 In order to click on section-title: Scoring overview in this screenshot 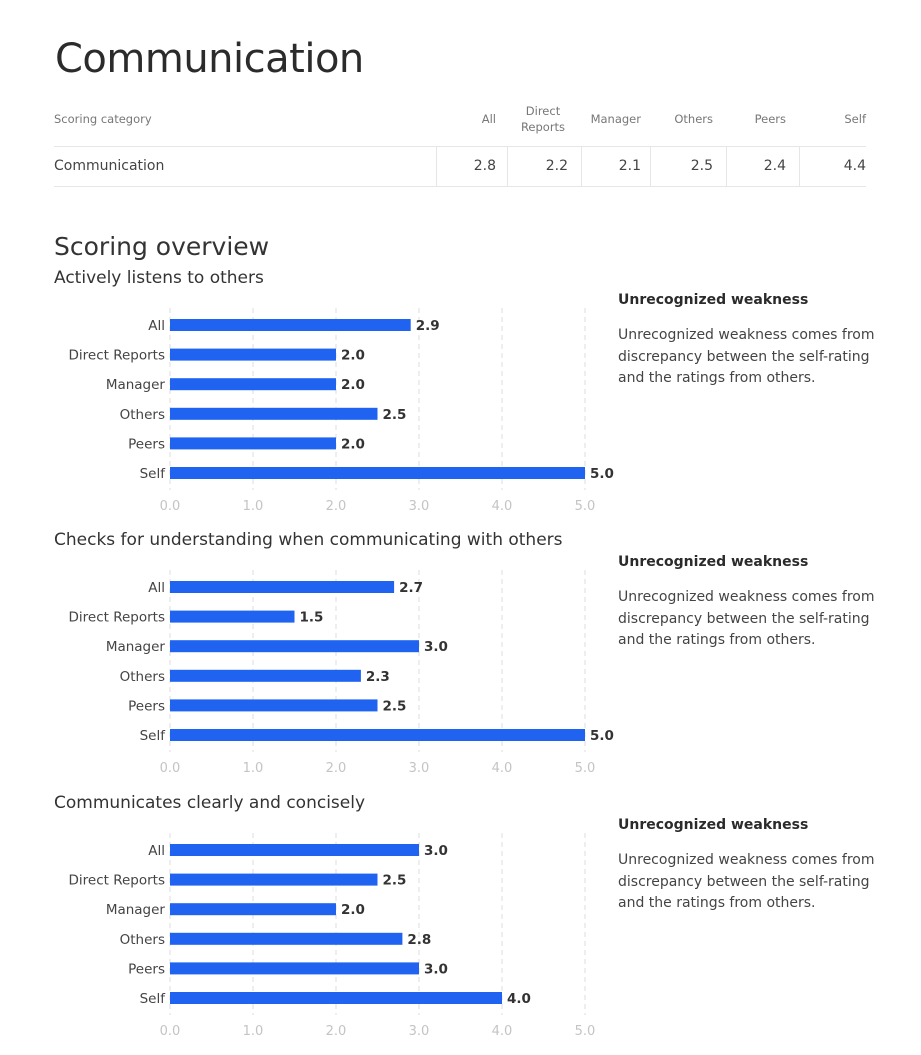, I will do `click(162, 246)`.